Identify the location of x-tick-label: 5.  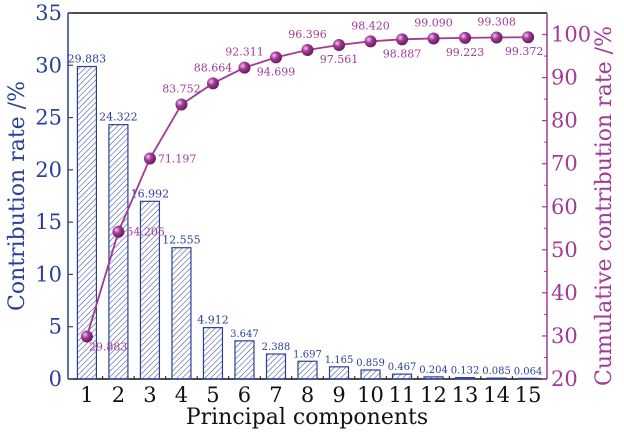
(212, 395).